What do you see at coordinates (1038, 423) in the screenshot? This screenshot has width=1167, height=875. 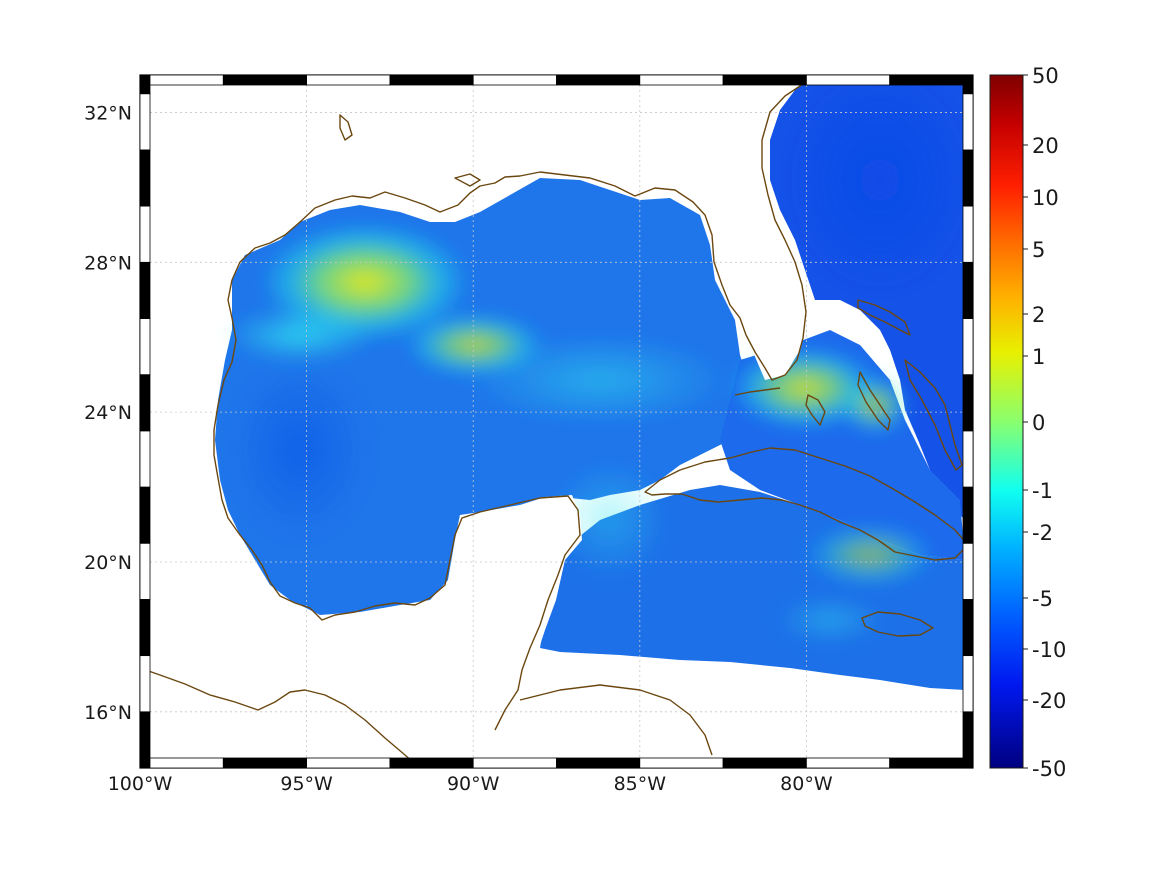 I see `colorbar-tick-label-6: 0` at bounding box center [1038, 423].